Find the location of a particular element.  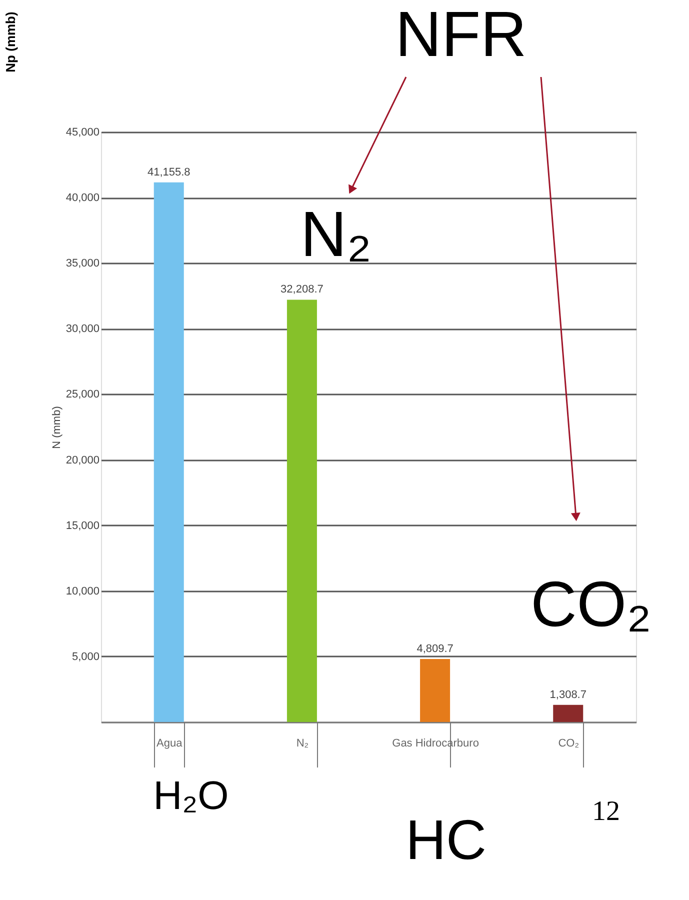

y-tick-label: 25,000 is located at coordinates (83, 394).